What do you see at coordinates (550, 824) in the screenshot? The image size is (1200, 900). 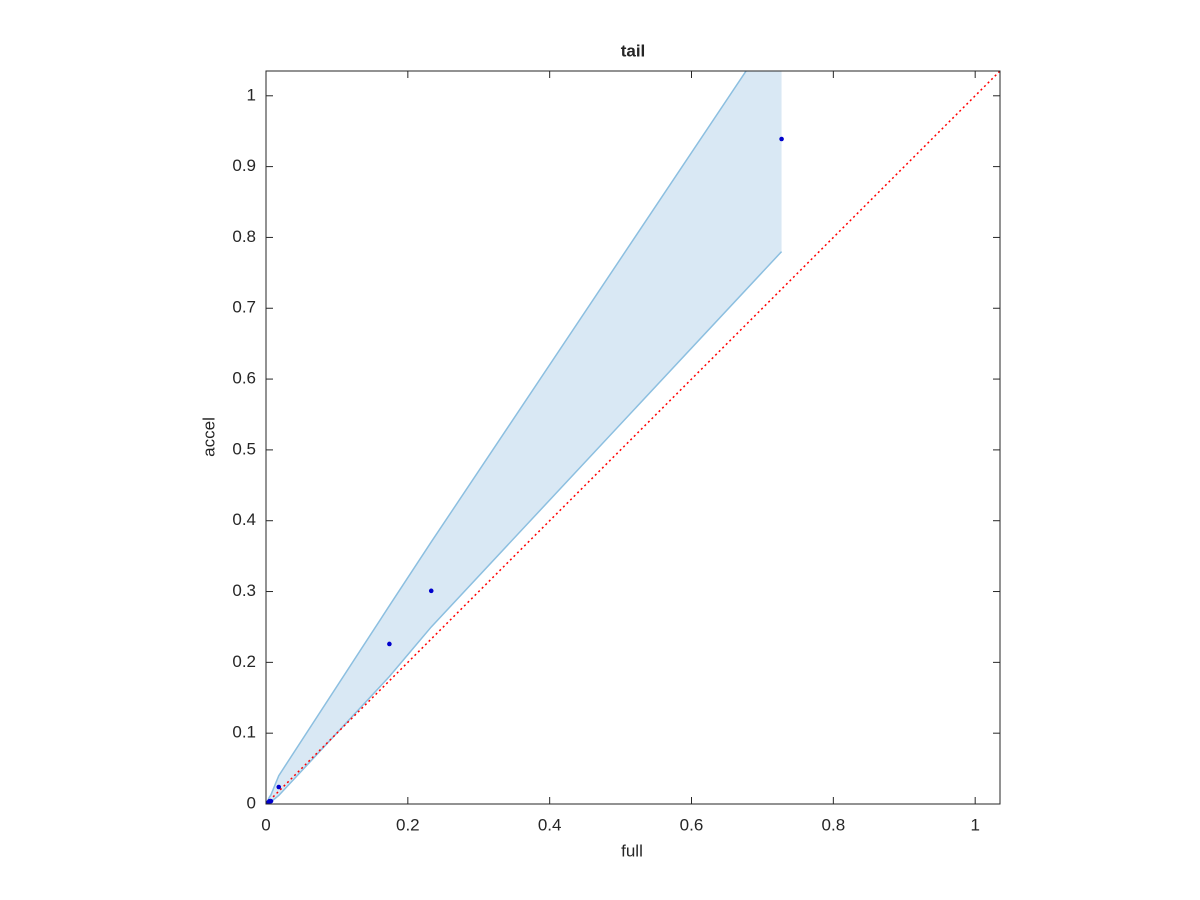 I see `x-tick-label: 0.4` at bounding box center [550, 824].